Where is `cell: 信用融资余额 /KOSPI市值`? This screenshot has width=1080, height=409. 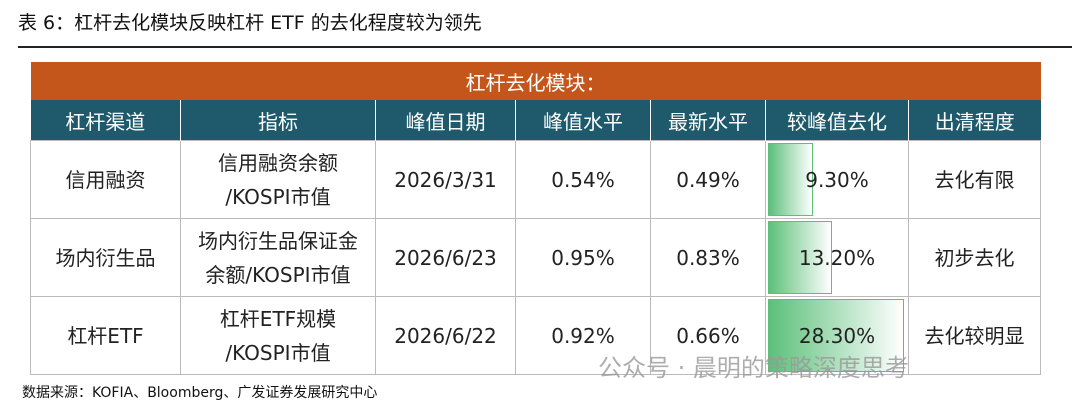
cell: 信用融资余额 /KOSPI市值 is located at coordinates (278, 179).